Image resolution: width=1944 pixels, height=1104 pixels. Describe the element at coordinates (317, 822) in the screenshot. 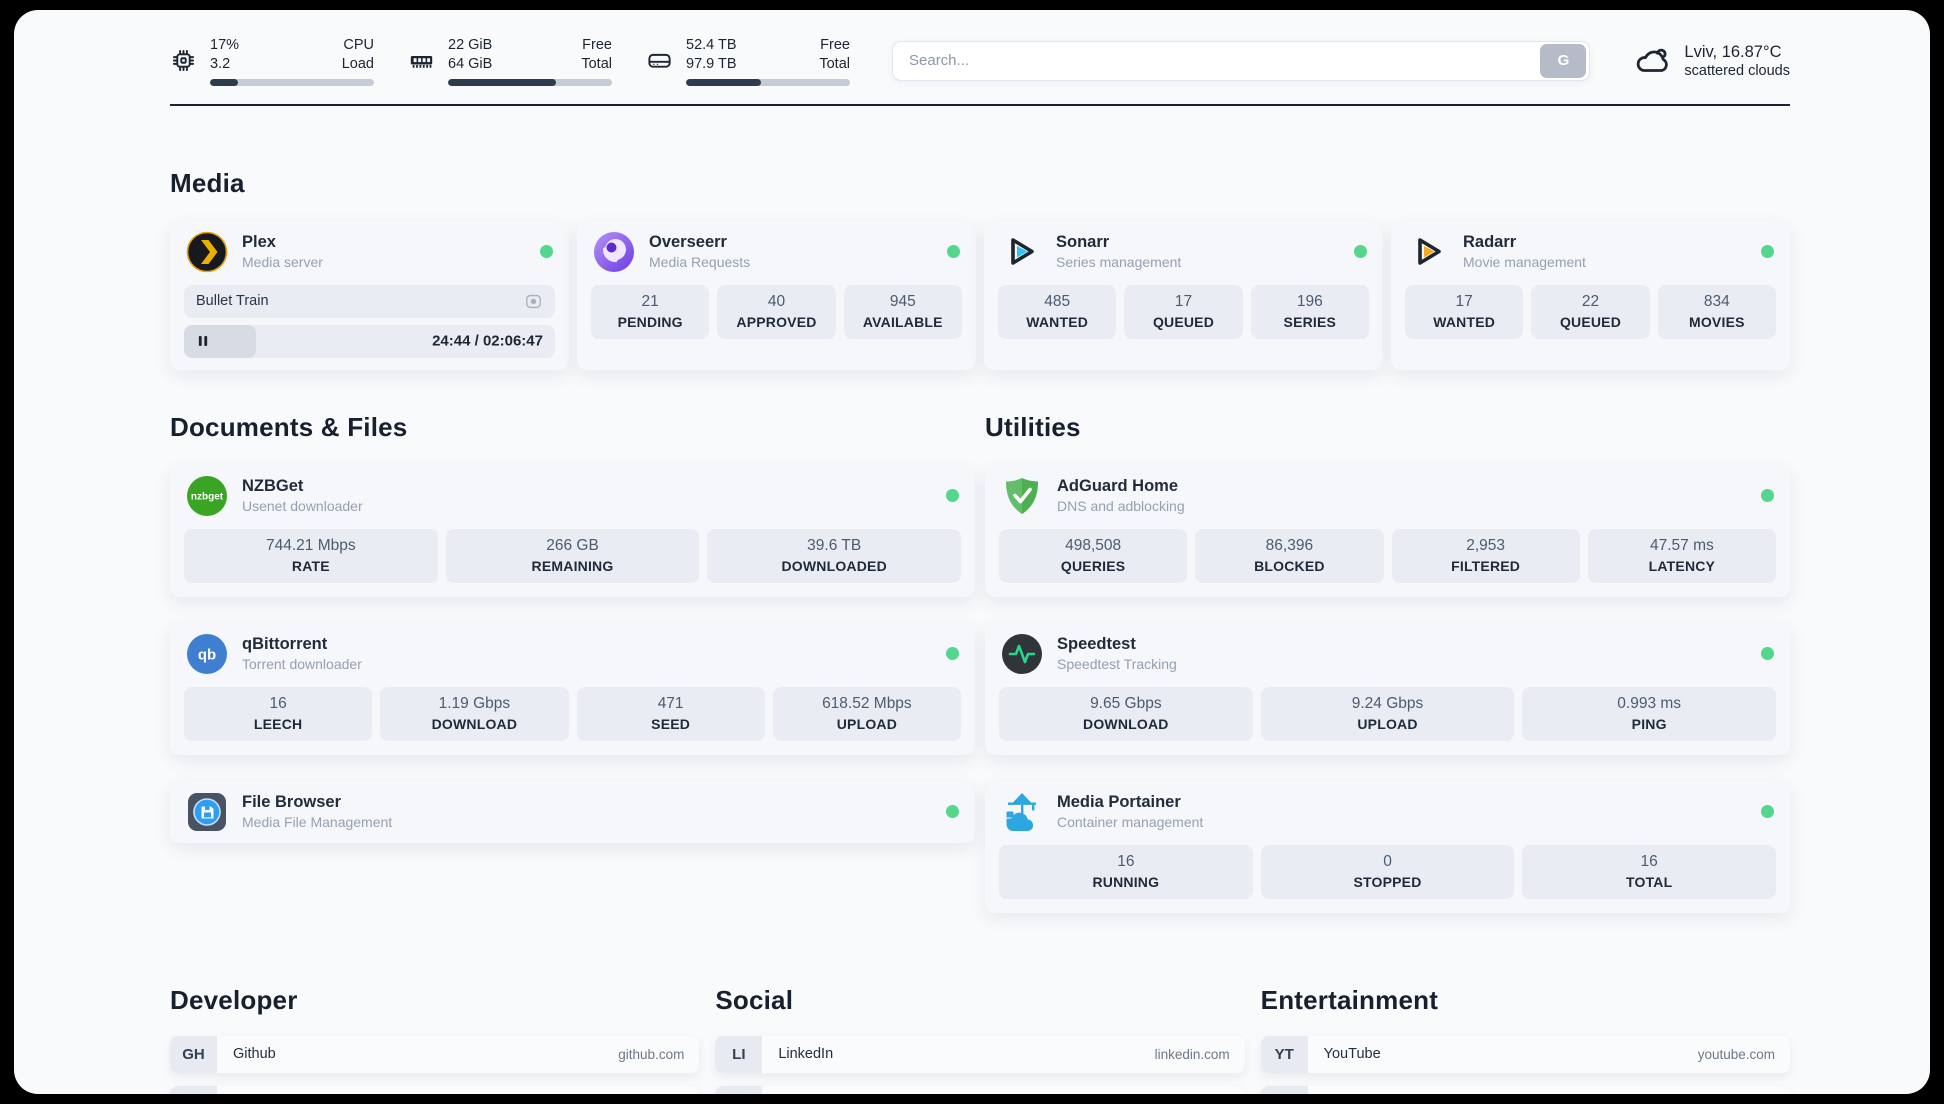

I see `app-description: Media File Management` at that location.